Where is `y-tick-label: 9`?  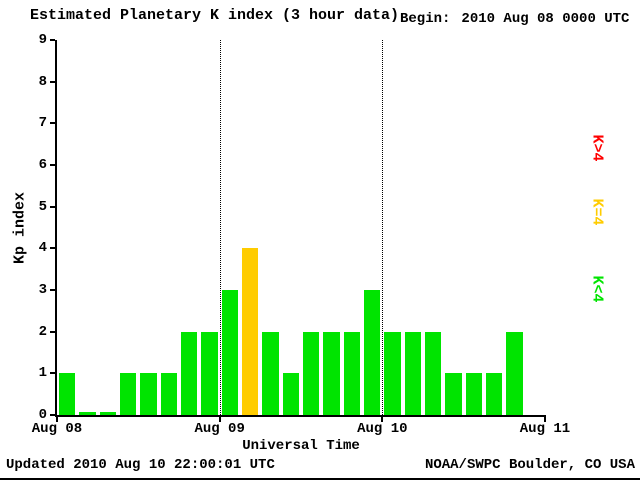 y-tick-label: 9 is located at coordinates (42, 40).